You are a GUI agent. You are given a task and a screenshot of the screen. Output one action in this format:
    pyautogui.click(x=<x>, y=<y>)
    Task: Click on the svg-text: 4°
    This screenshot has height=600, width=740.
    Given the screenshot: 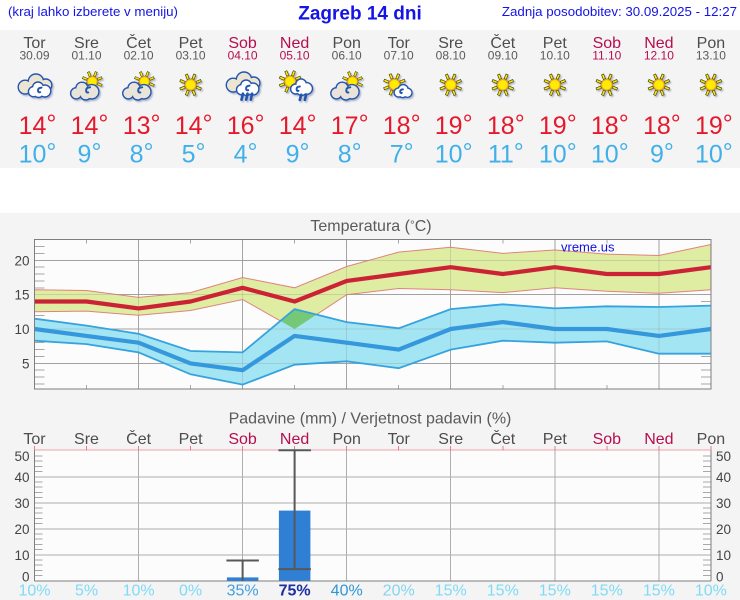 What is the action you would take?
    pyautogui.click(x=246, y=153)
    